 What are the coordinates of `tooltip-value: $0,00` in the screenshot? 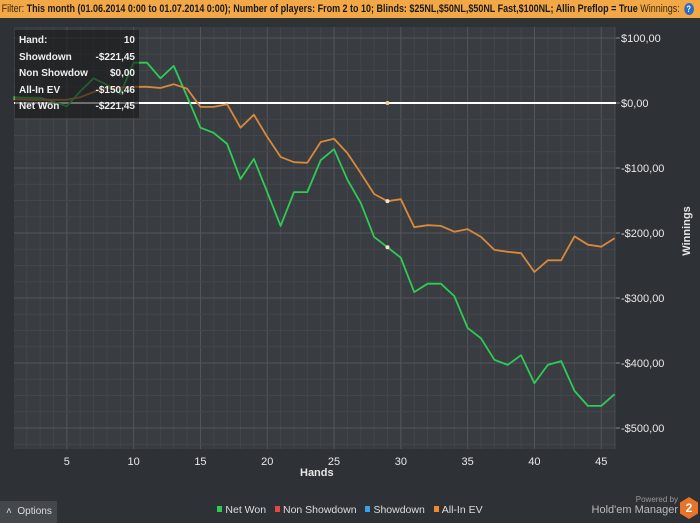 It's located at (122, 73).